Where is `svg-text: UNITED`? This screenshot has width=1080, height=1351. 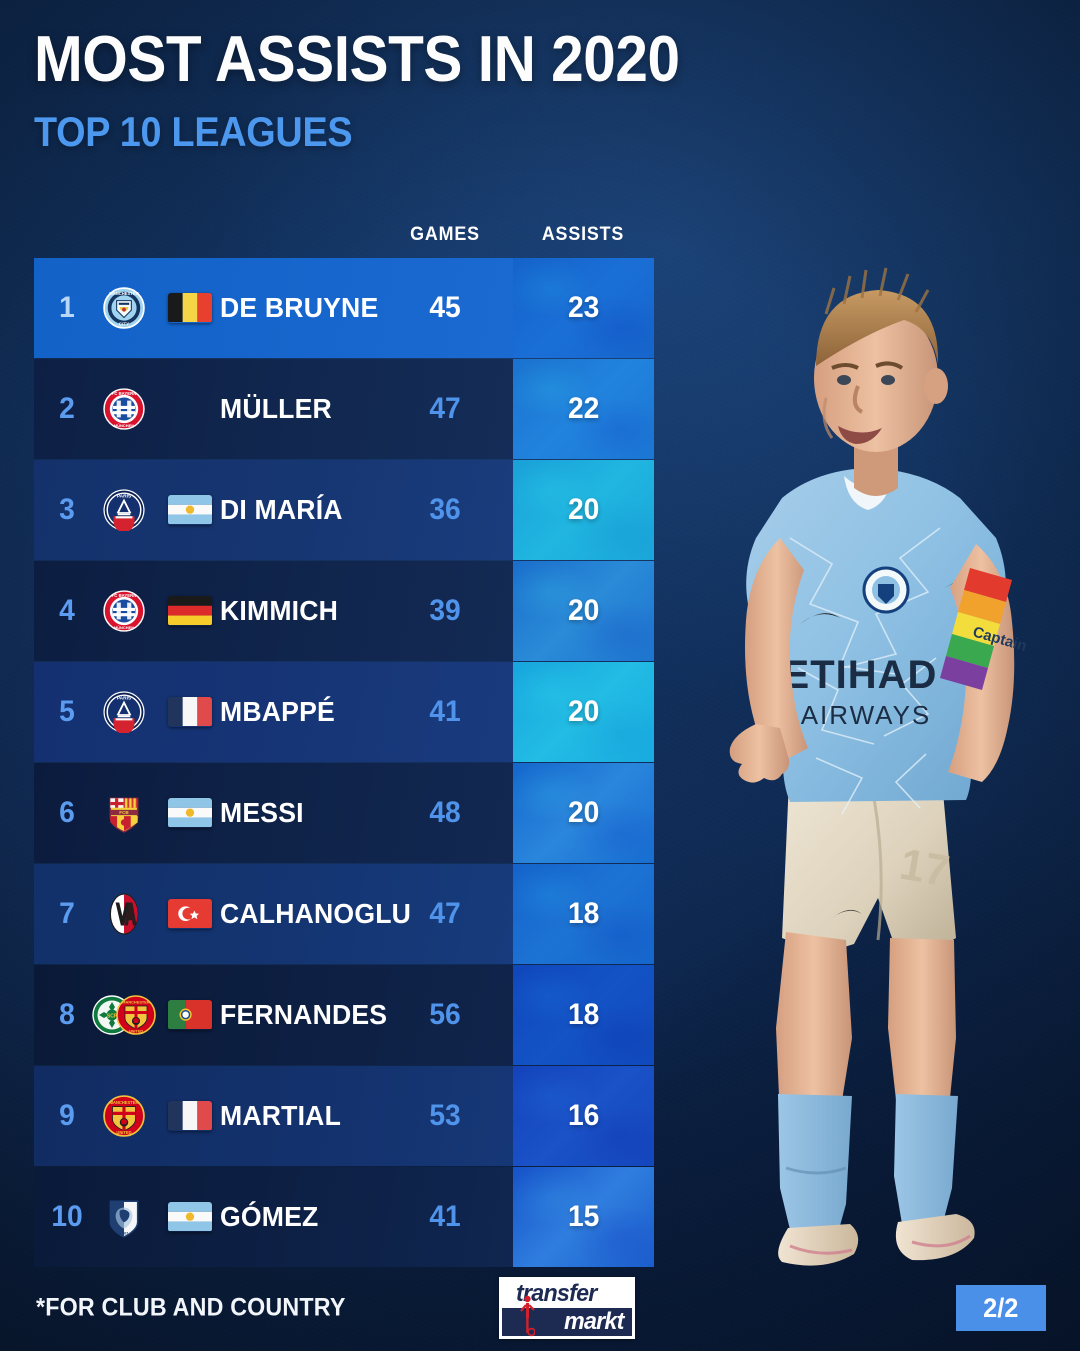
svg-text: UNITED is located at coordinates (136, 1030).